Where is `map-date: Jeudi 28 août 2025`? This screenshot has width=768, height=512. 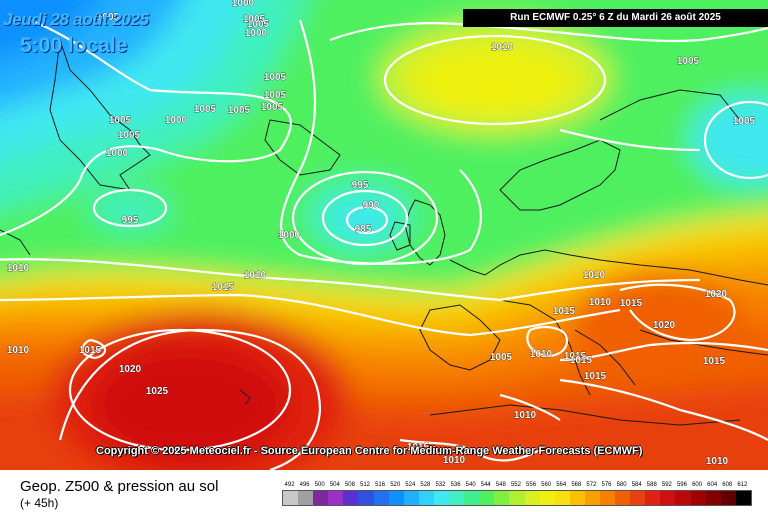 map-date: Jeudi 28 août 2025 is located at coordinates (76, 19).